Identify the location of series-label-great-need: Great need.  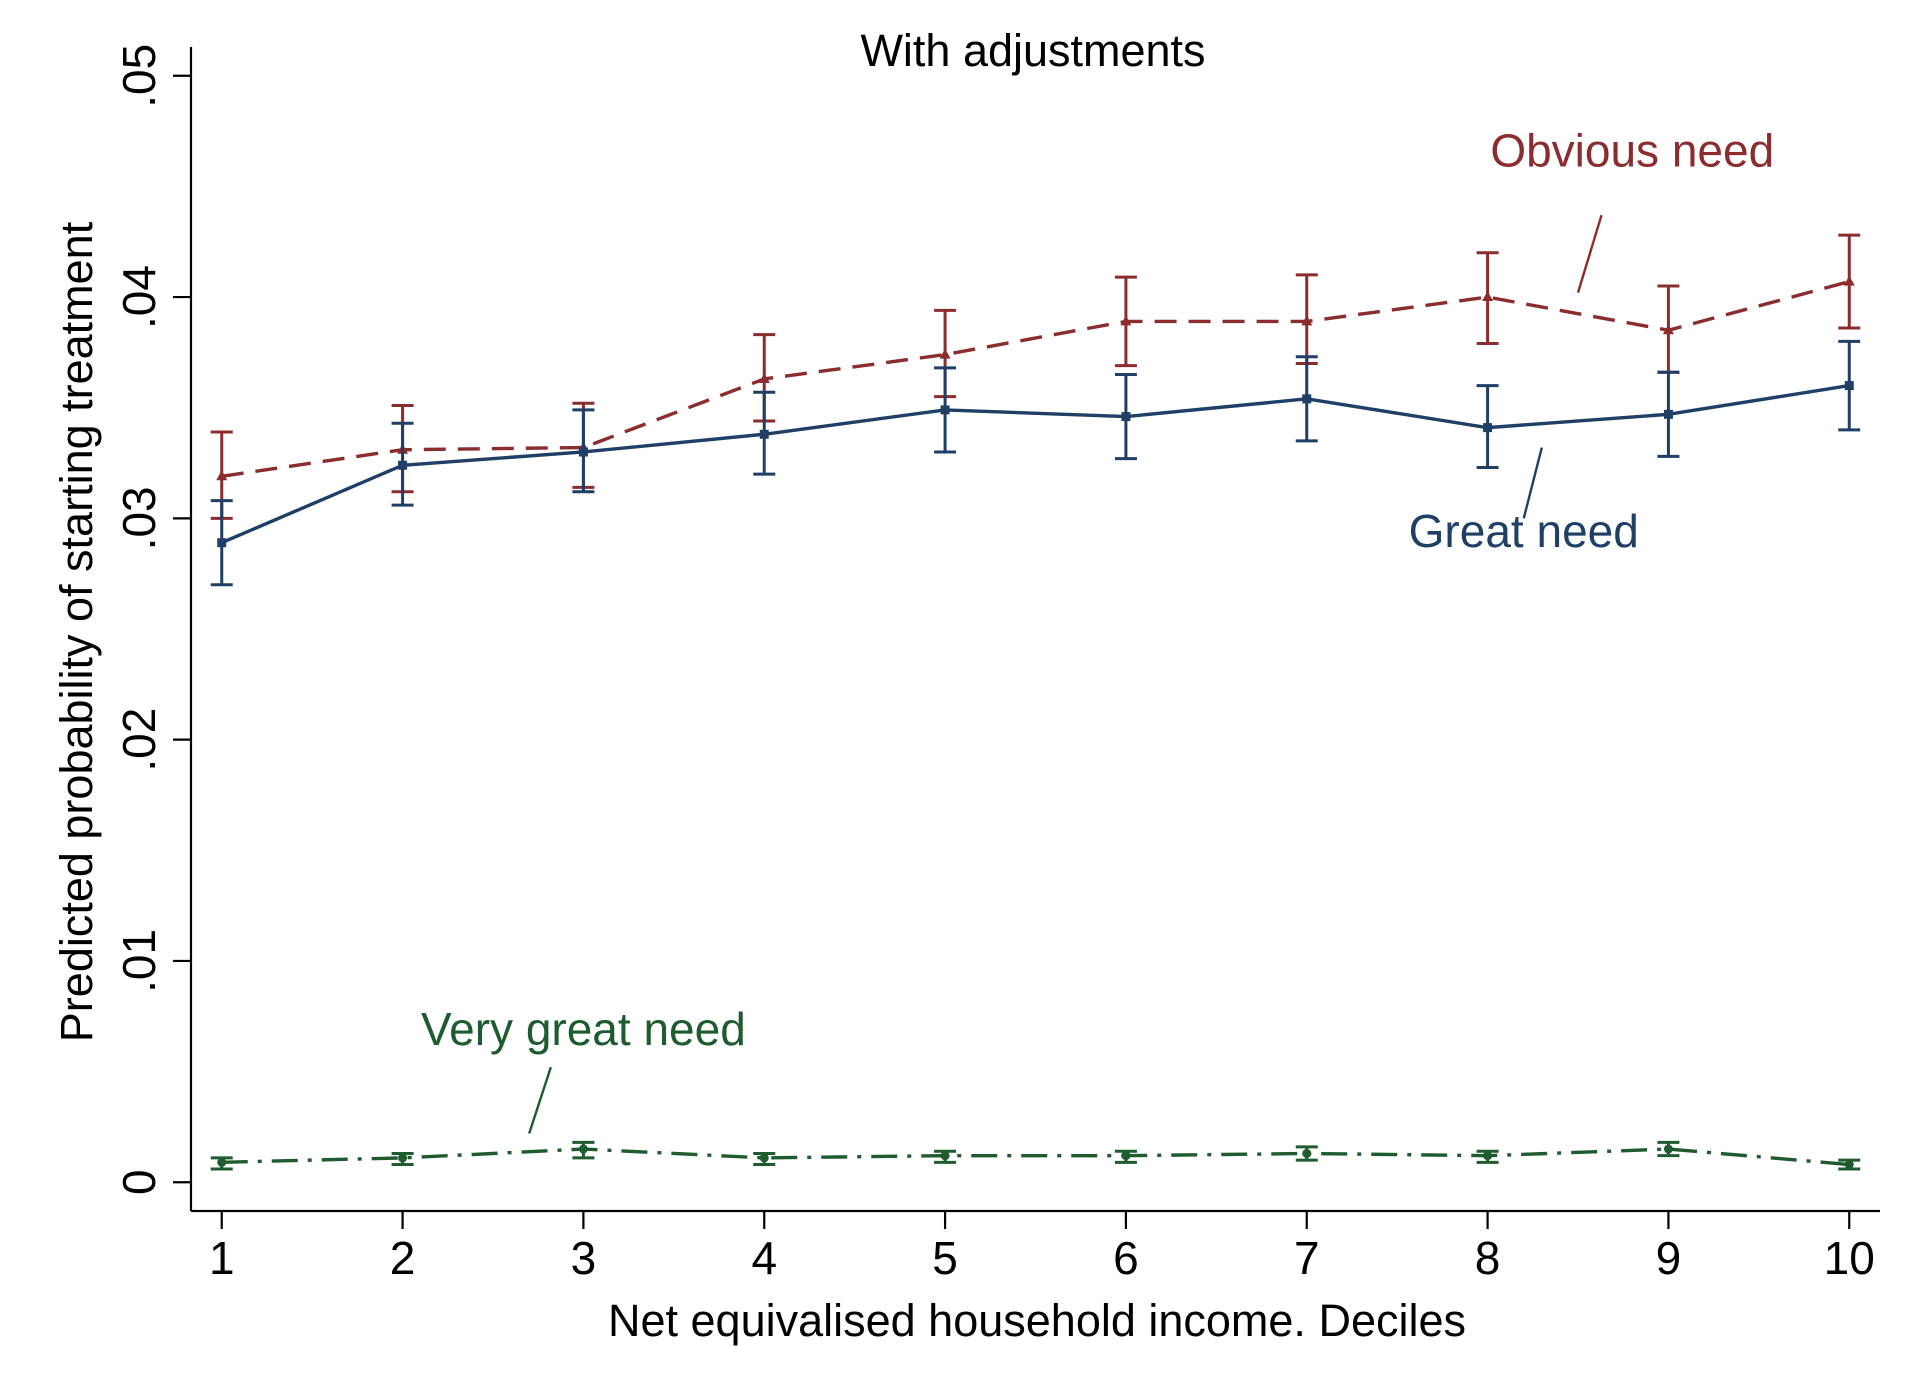
(1524, 531).